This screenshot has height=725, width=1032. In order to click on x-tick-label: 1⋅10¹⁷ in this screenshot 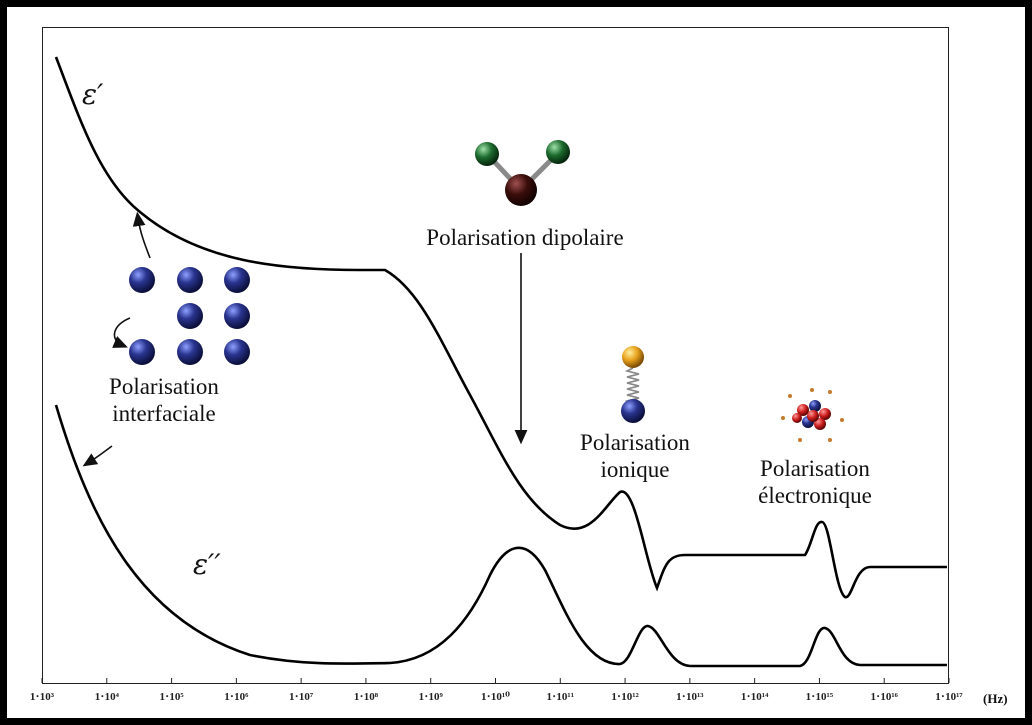, I will do `click(949, 697)`.